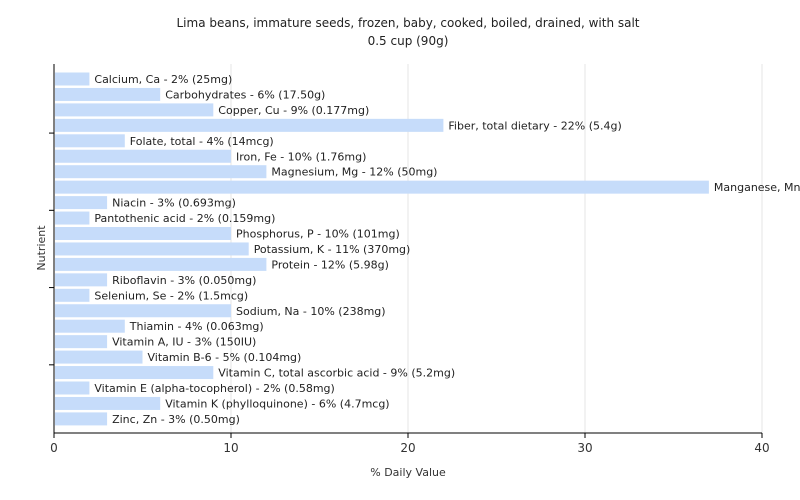  Describe the element at coordinates (311, 311) in the screenshot. I see `bar-label: Sodium, Na - 10% (238mg)` at that location.